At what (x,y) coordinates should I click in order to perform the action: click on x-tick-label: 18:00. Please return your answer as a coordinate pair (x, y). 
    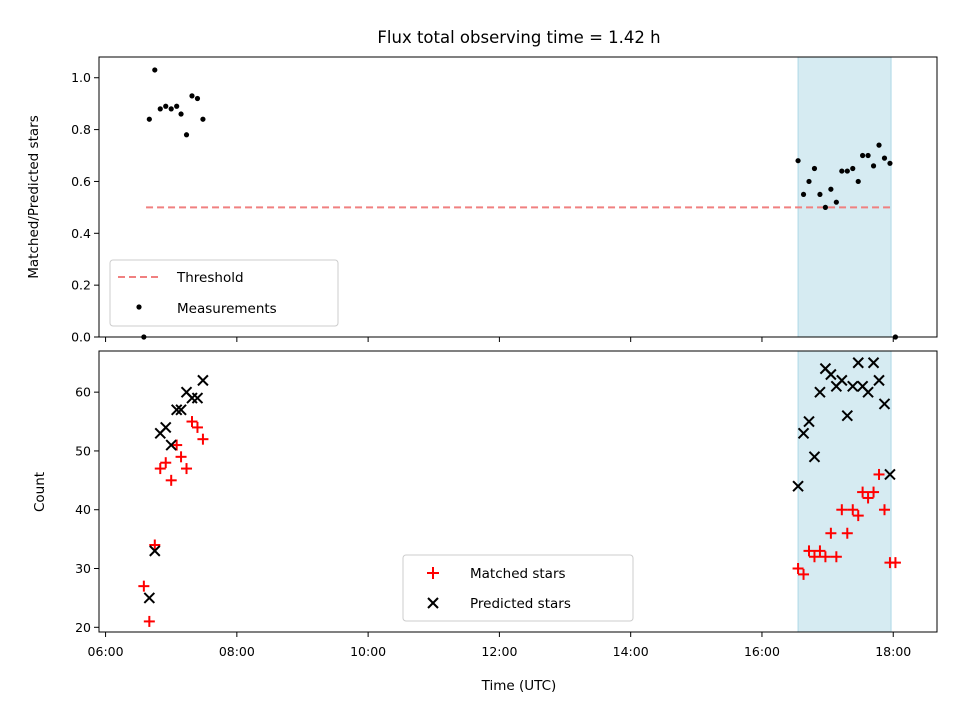
    Looking at the image, I should click on (893, 651).